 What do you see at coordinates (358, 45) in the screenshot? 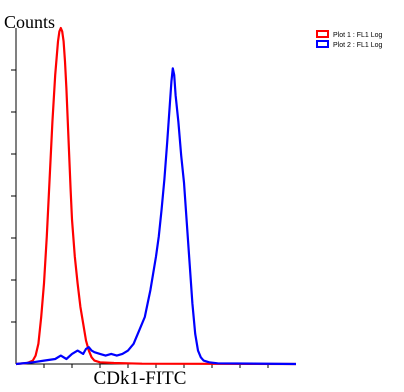
I see `legend-label-2: Plot 2 : FL1 Log` at bounding box center [358, 45].